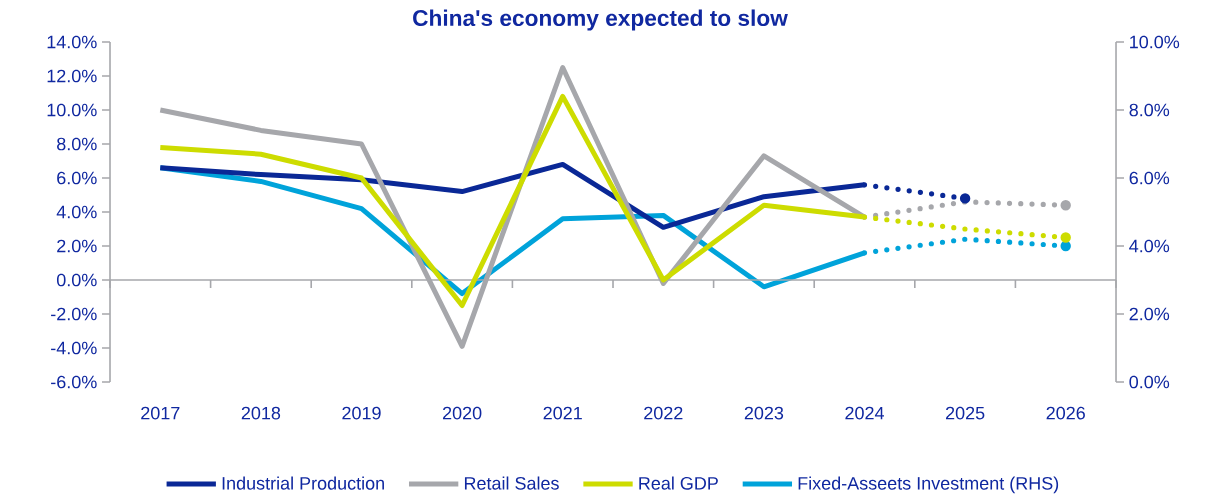 The height and width of the screenshot is (497, 1216). Describe the element at coordinates (77, 178) in the screenshot. I see `y-tick-label: 6.0%` at that location.